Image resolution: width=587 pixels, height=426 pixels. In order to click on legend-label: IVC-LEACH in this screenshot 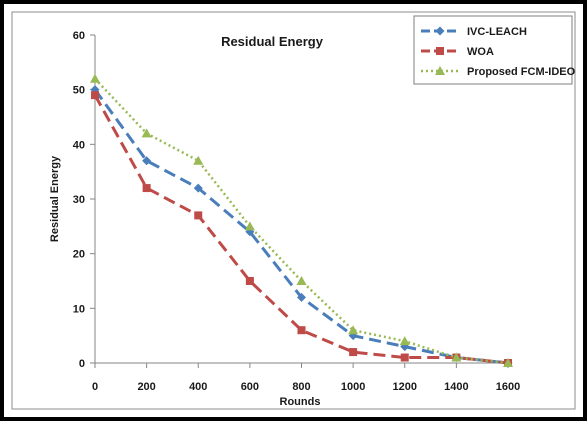, I will do `click(497, 32)`.